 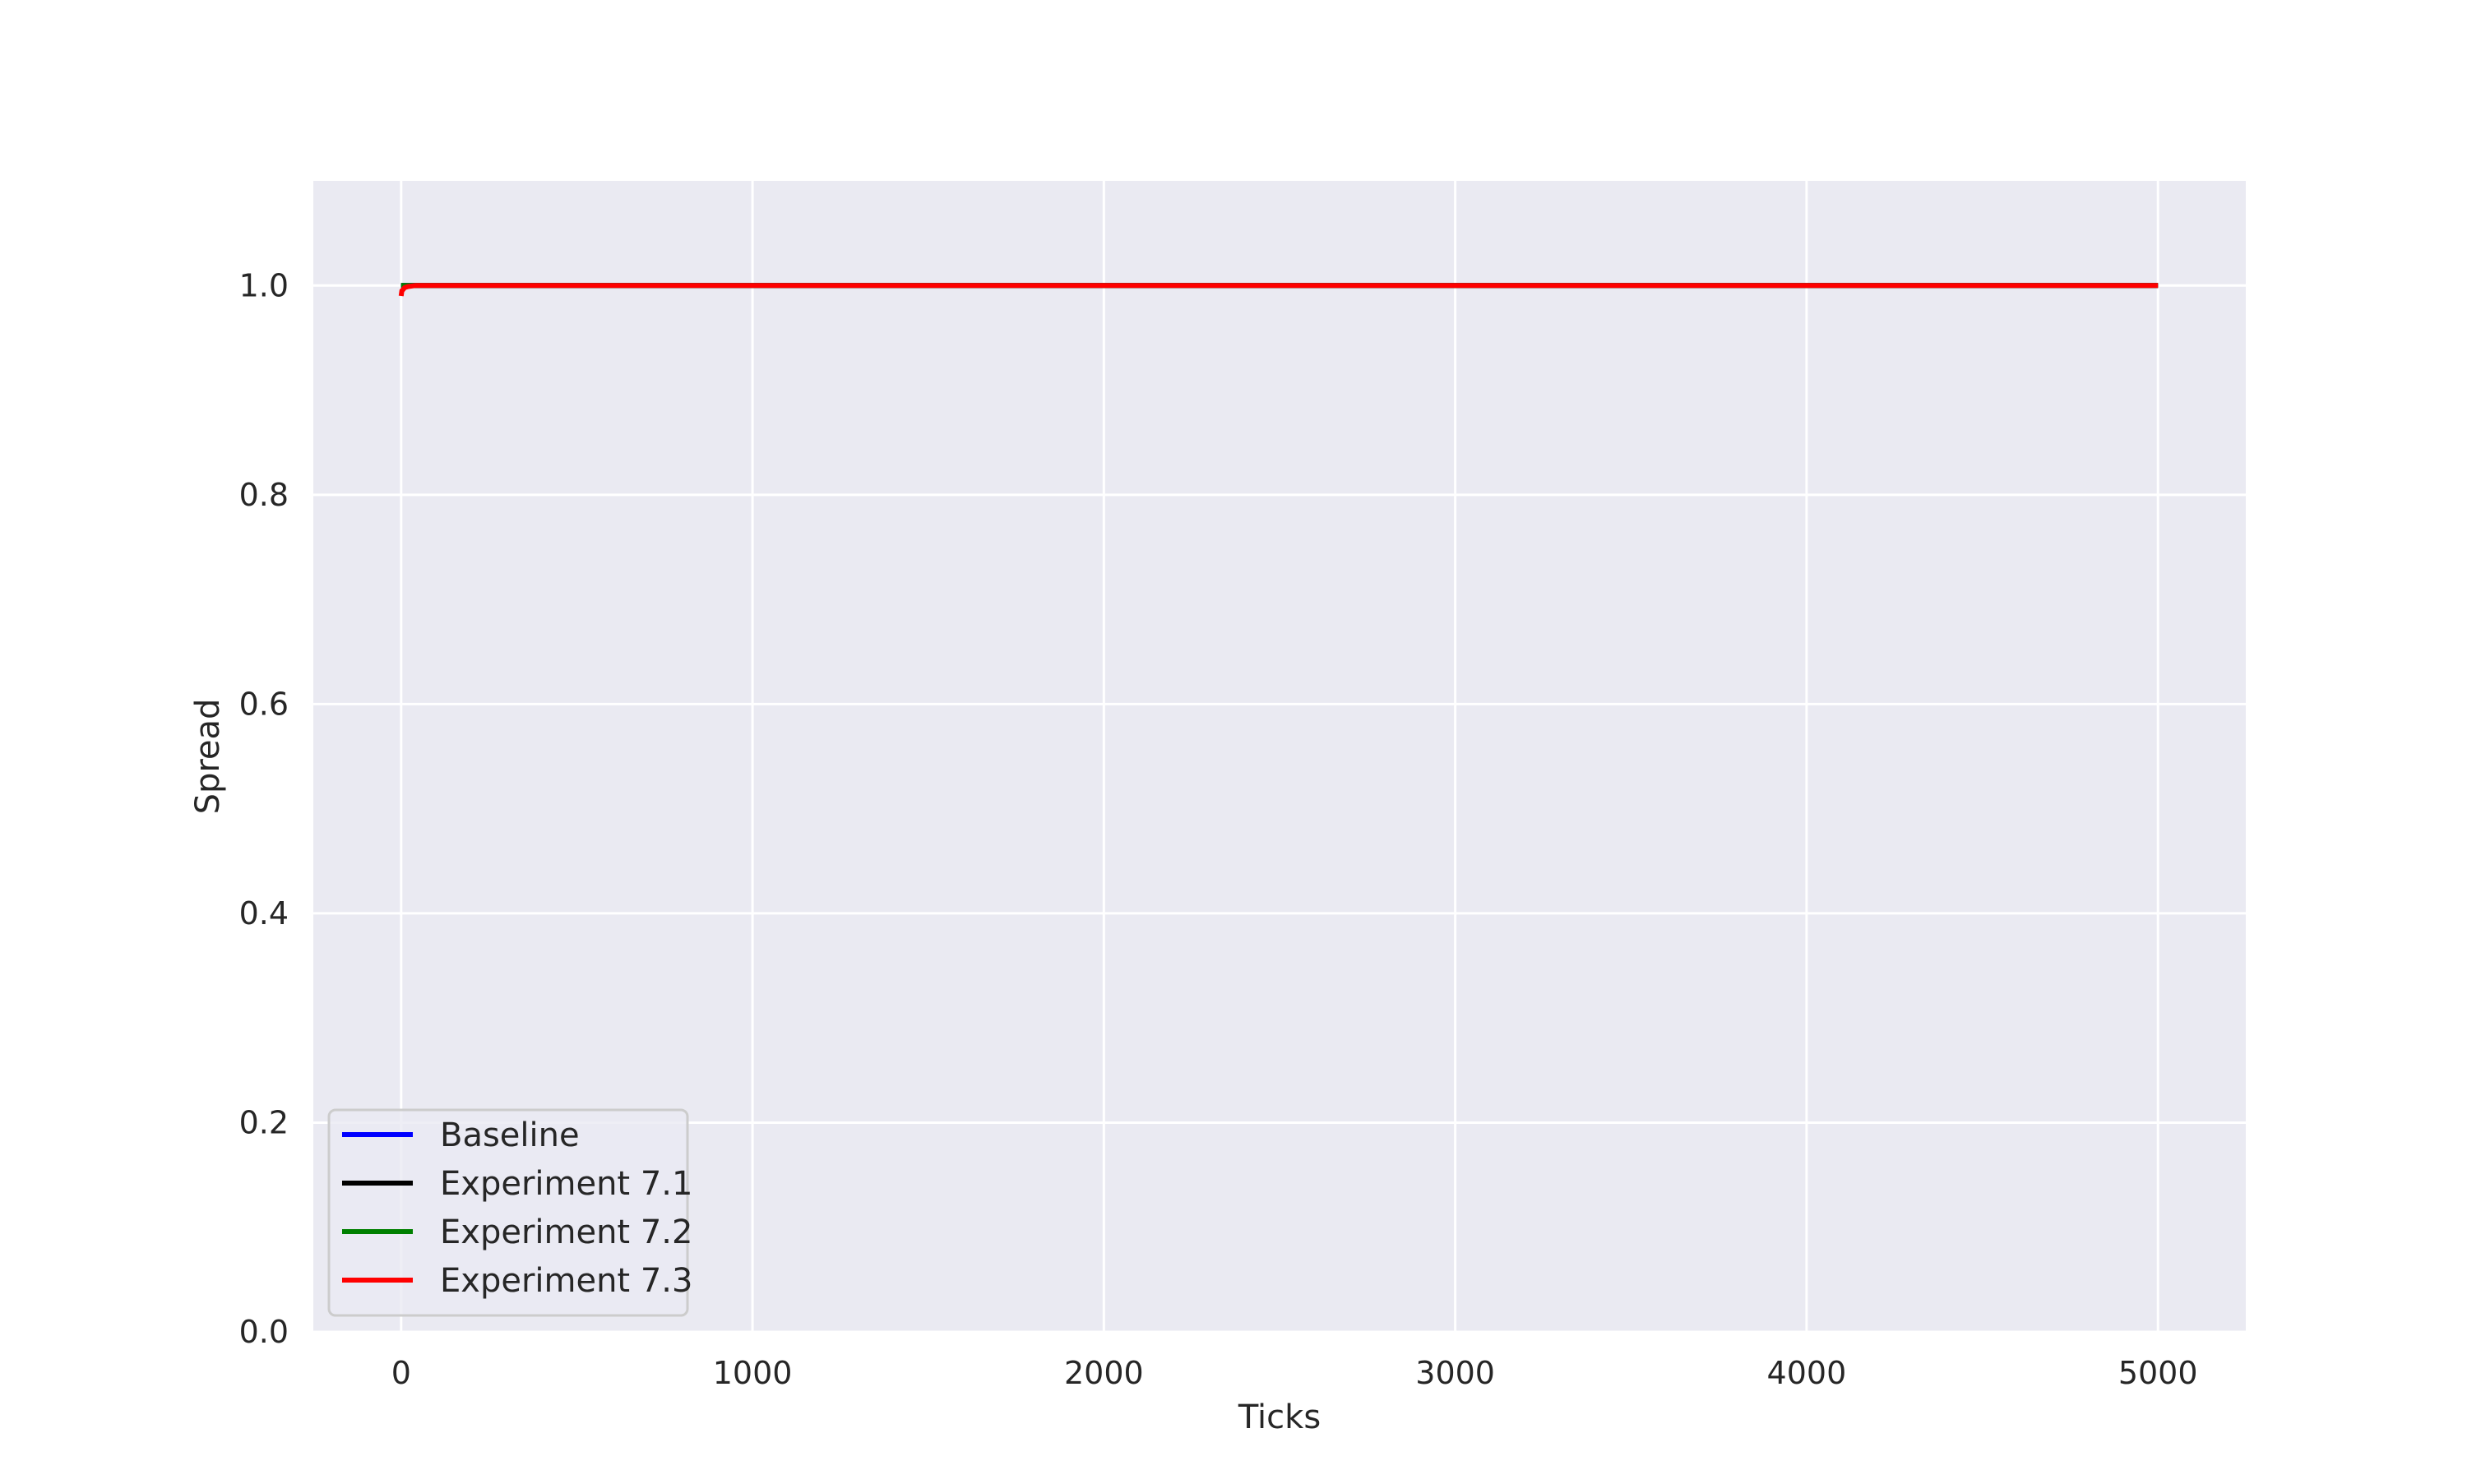 What do you see at coordinates (401, 1373) in the screenshot?
I see `x-tick-label: 0` at bounding box center [401, 1373].